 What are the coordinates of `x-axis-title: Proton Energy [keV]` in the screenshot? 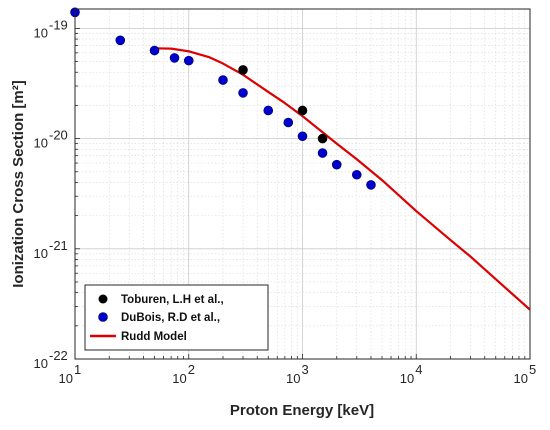 It's located at (302, 410).